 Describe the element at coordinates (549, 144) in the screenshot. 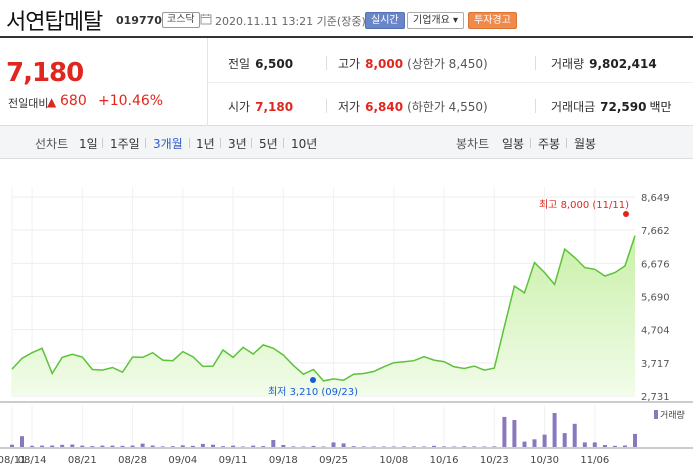

I see `tab-weekly: 주봉` at that location.